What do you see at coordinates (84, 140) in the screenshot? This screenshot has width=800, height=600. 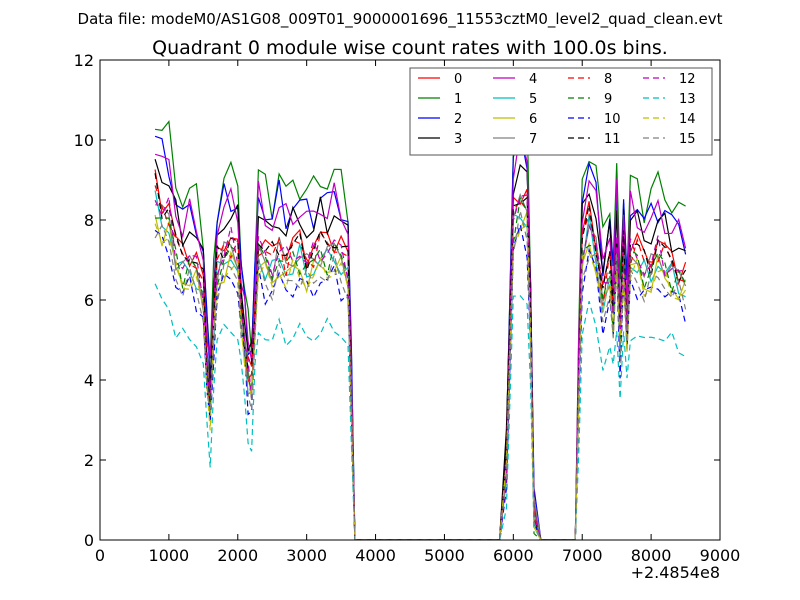 I see `y-tick-label: 10` at bounding box center [84, 140].